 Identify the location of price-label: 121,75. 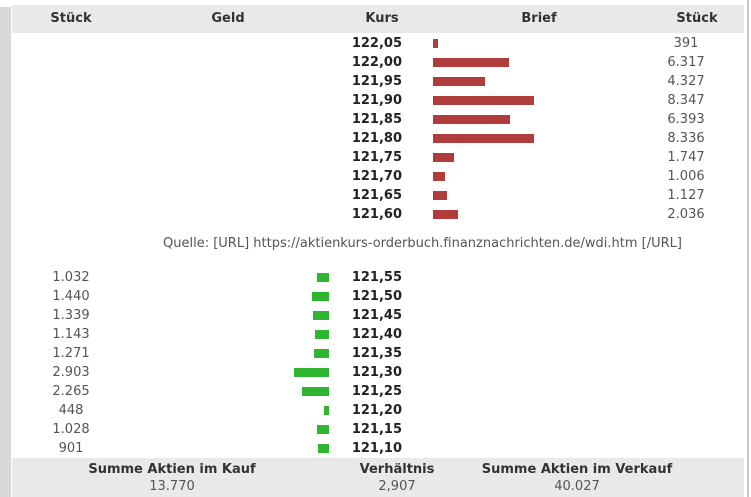
(376, 157).